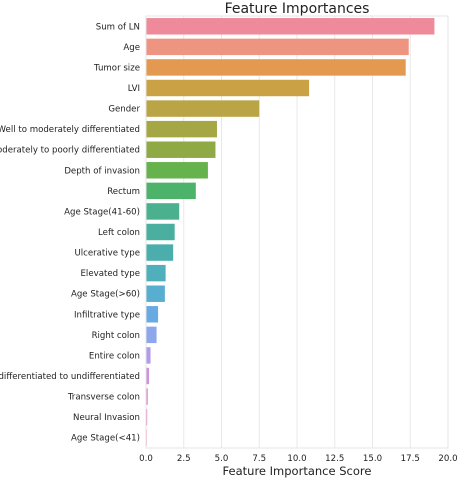  What do you see at coordinates (334, 459) in the screenshot?
I see `x-tick-label: 12.5` at bounding box center [334, 459].